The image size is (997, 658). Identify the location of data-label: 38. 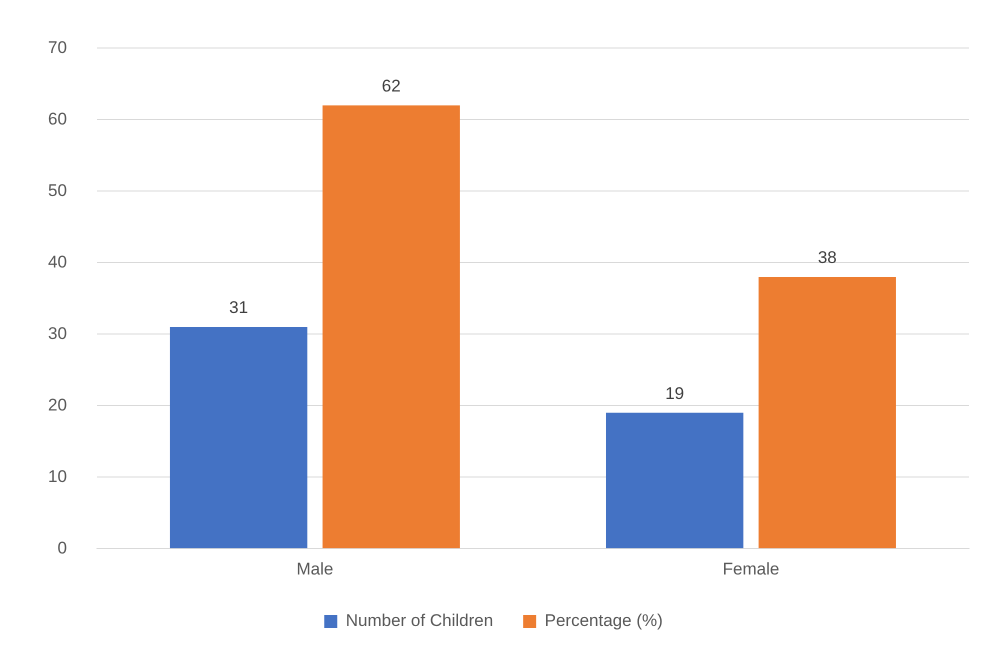
(827, 258).